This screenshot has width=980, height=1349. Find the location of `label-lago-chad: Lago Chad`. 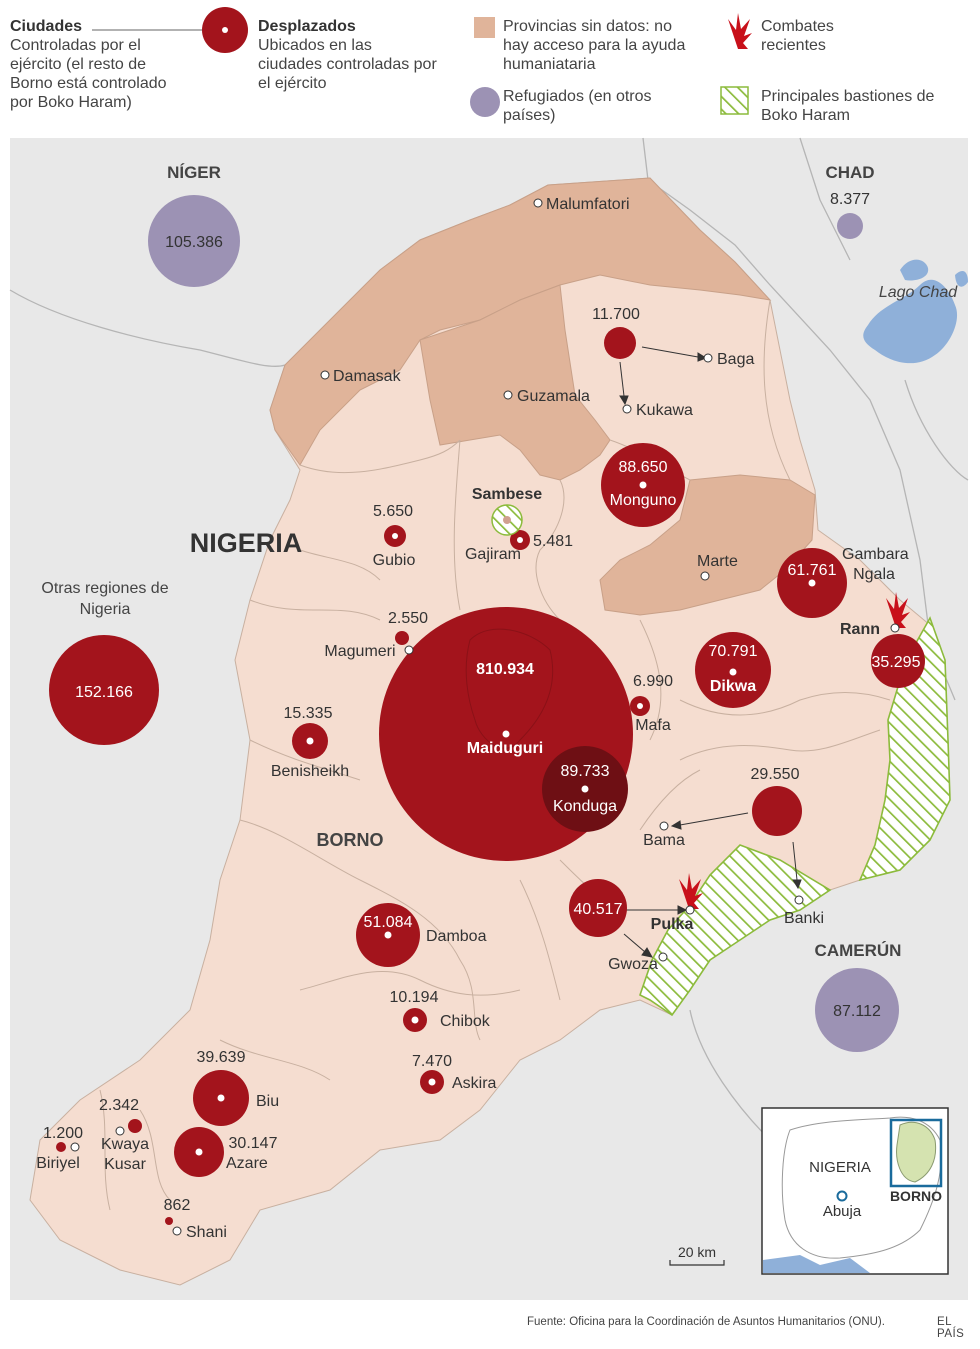

label-lago-chad: Lago Chad is located at coordinates (918, 292).